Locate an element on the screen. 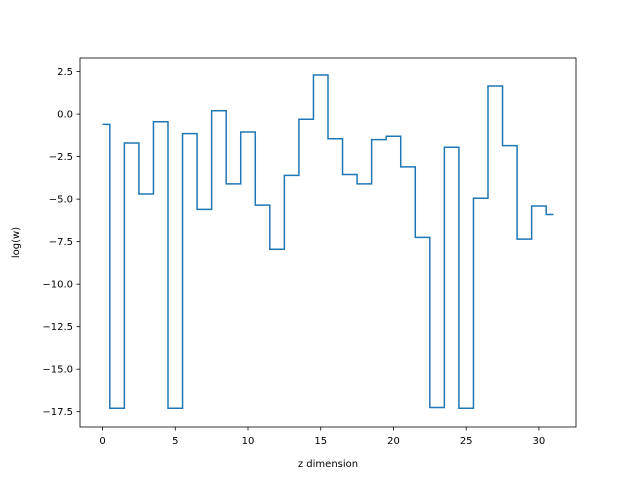  y-tick-label: −12.5 is located at coordinates (57, 327).